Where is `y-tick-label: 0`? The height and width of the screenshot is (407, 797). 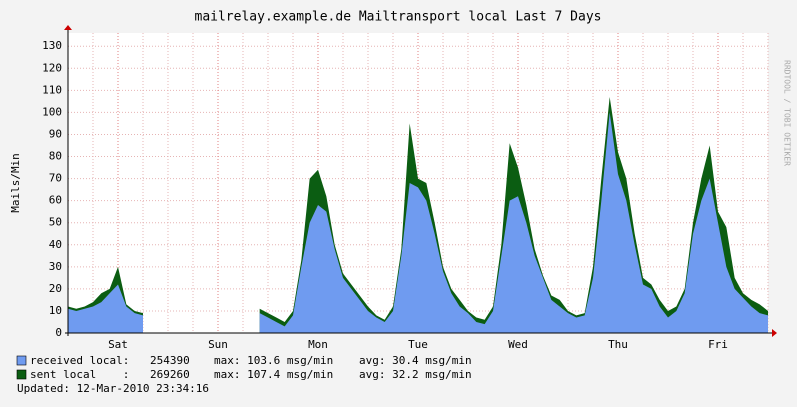 y-tick-label: 0 is located at coordinates (58, 332).